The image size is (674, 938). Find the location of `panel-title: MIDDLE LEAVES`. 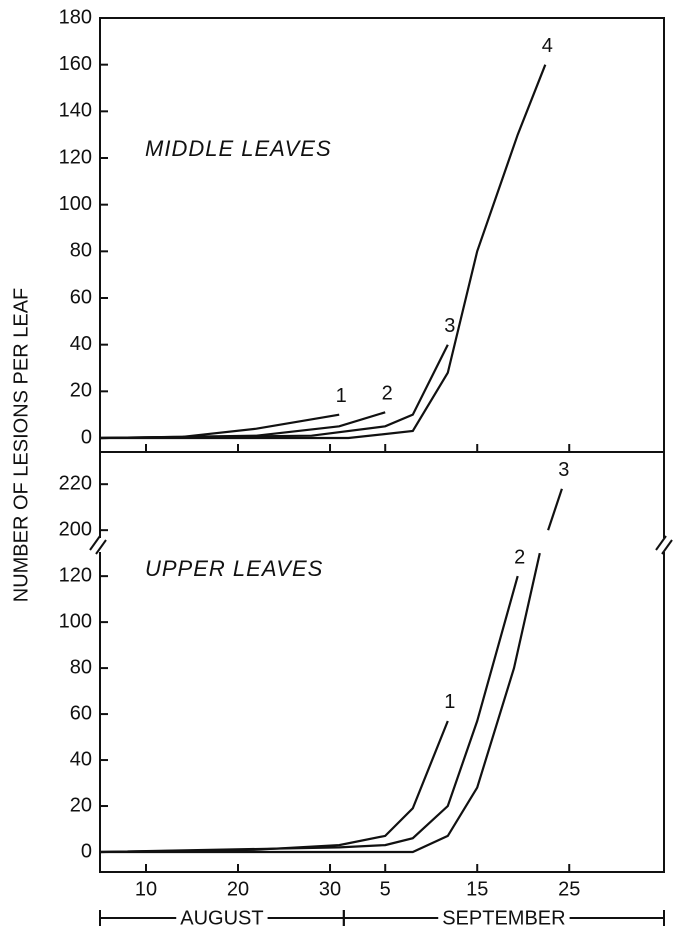

panel-title: MIDDLE LEAVES is located at coordinates (238, 148).